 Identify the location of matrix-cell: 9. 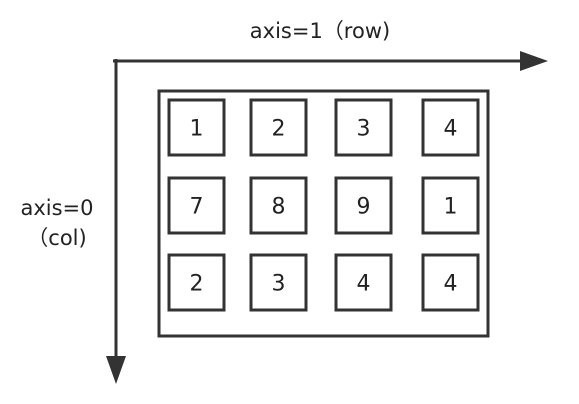
(363, 205).